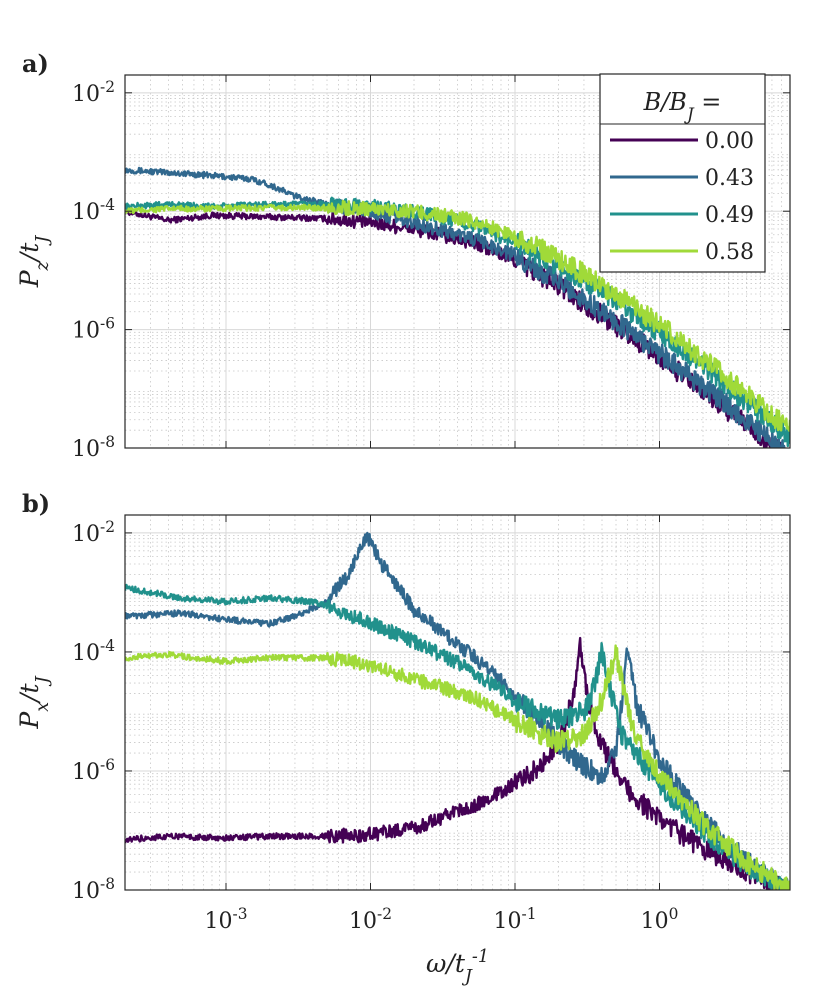 This screenshot has width=830, height=998. Describe the element at coordinates (729, 178) in the screenshot. I see `legend-entry-label: 0.43` at that location.